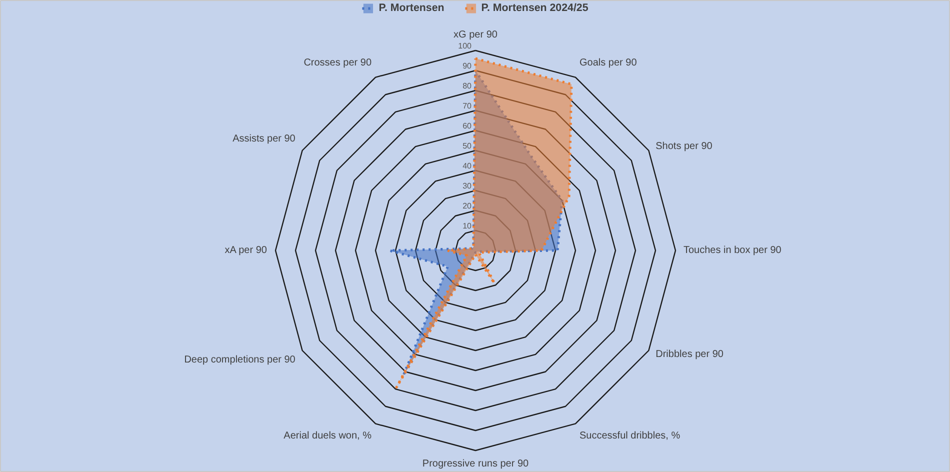 The width and height of the screenshot is (950, 472). What do you see at coordinates (630, 436) in the screenshot?
I see `spoke-label: Successful dribbles, %` at bounding box center [630, 436].